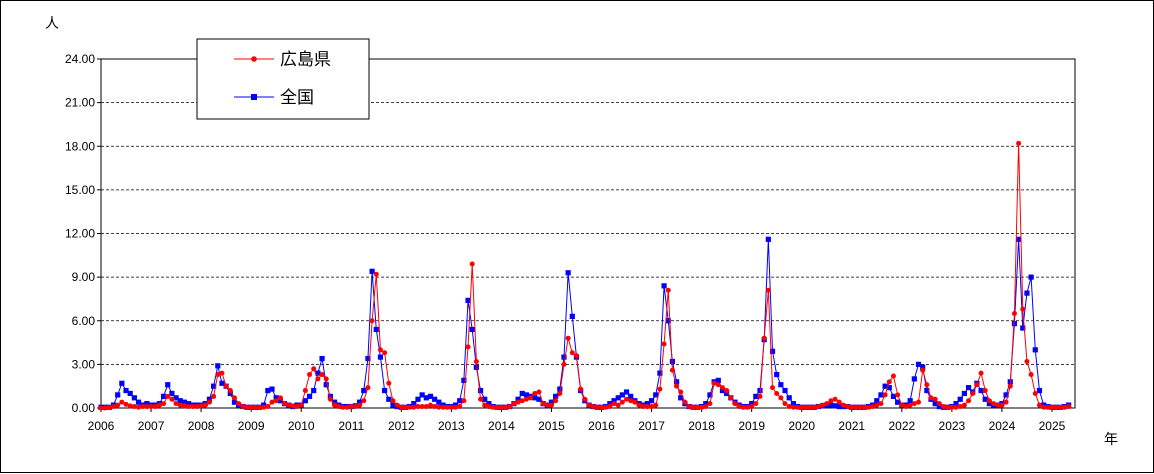  What do you see at coordinates (701, 426) in the screenshot?
I see `x-tick-label: 2018` at bounding box center [701, 426].